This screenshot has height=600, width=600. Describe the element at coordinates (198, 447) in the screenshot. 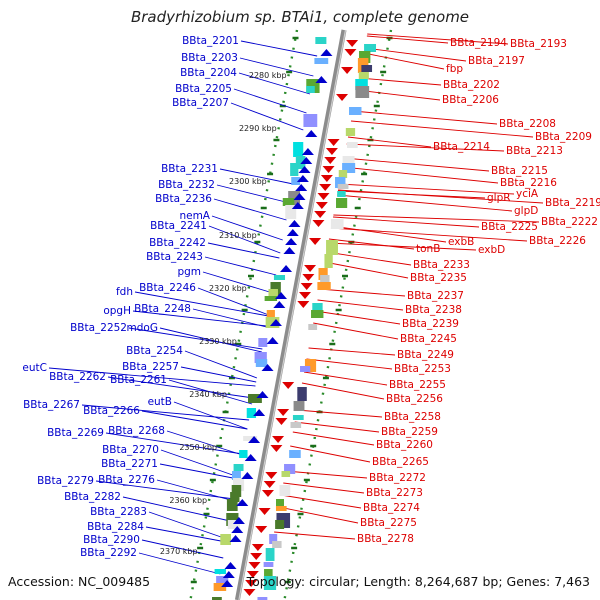

I see `kbp-label: 2350 kbp` at that location.